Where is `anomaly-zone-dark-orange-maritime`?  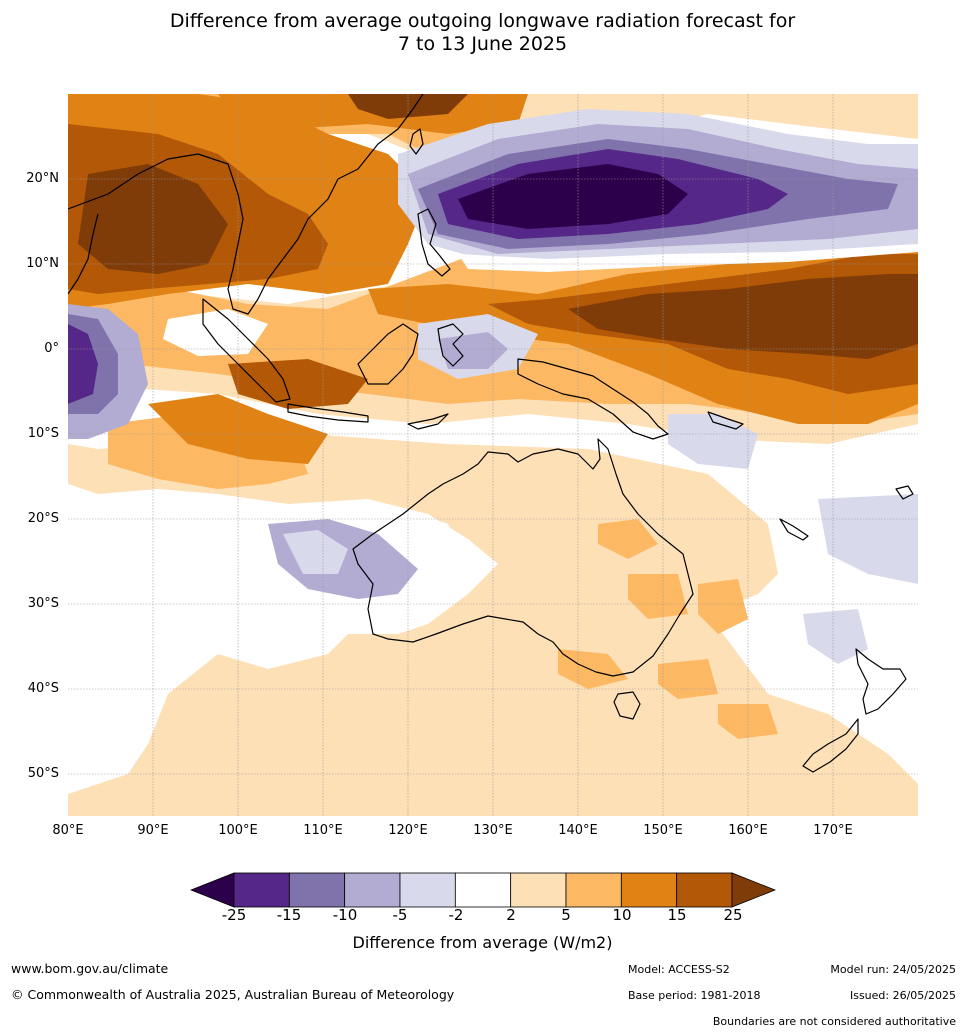 anomaly-zone-dark-orange-maritime is located at coordinates (238, 429).